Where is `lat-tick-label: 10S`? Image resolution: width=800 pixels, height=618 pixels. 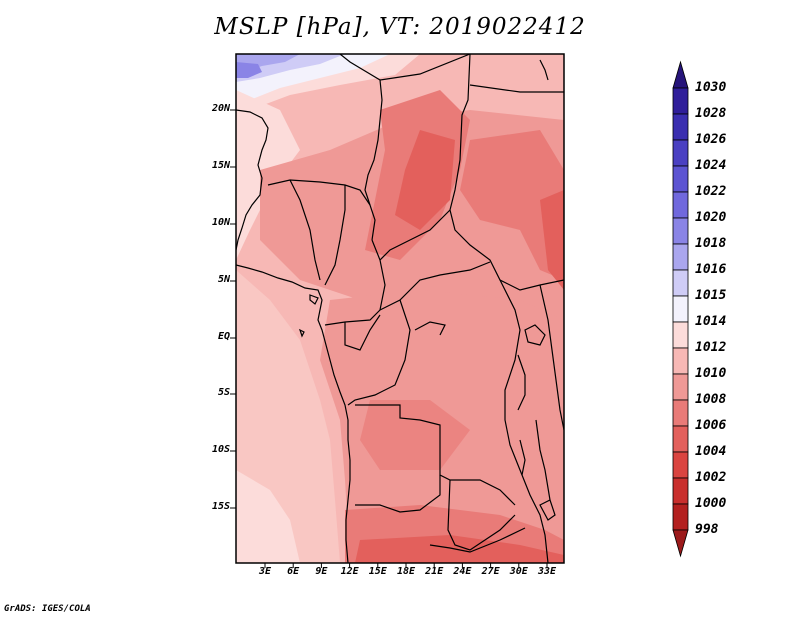 lat-tick-label: 10S is located at coordinates (220, 449).